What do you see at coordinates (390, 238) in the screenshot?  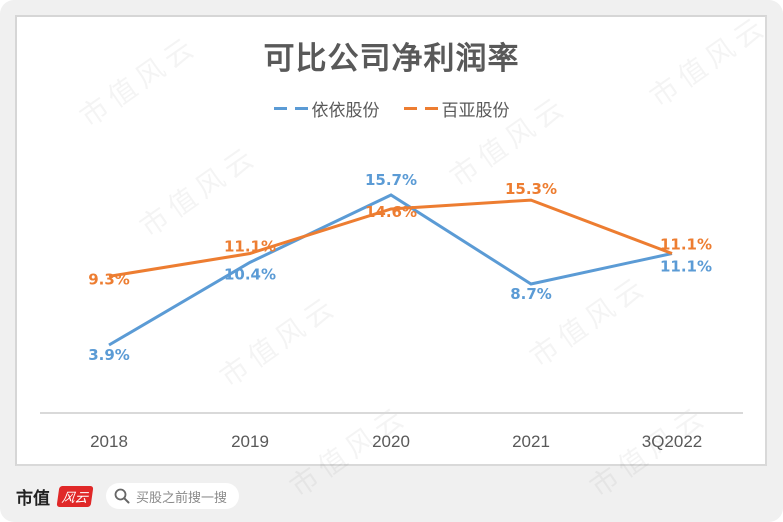 I see `series-line` at bounding box center [390, 238].